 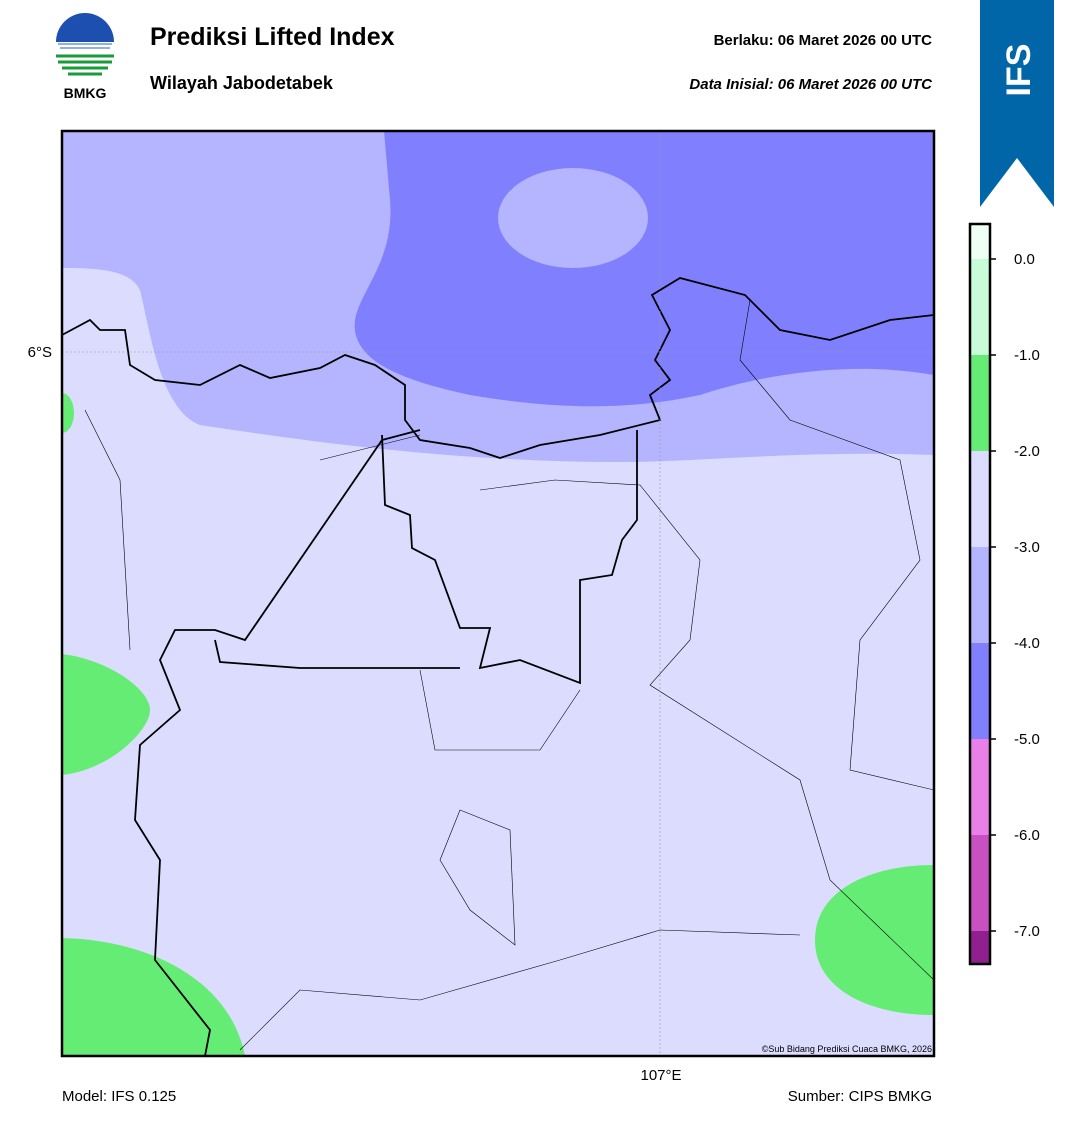 What do you see at coordinates (847, 1049) in the screenshot?
I see `credit: ©Sub Bidang Prediksi Cuaca BMKG, 2026` at bounding box center [847, 1049].